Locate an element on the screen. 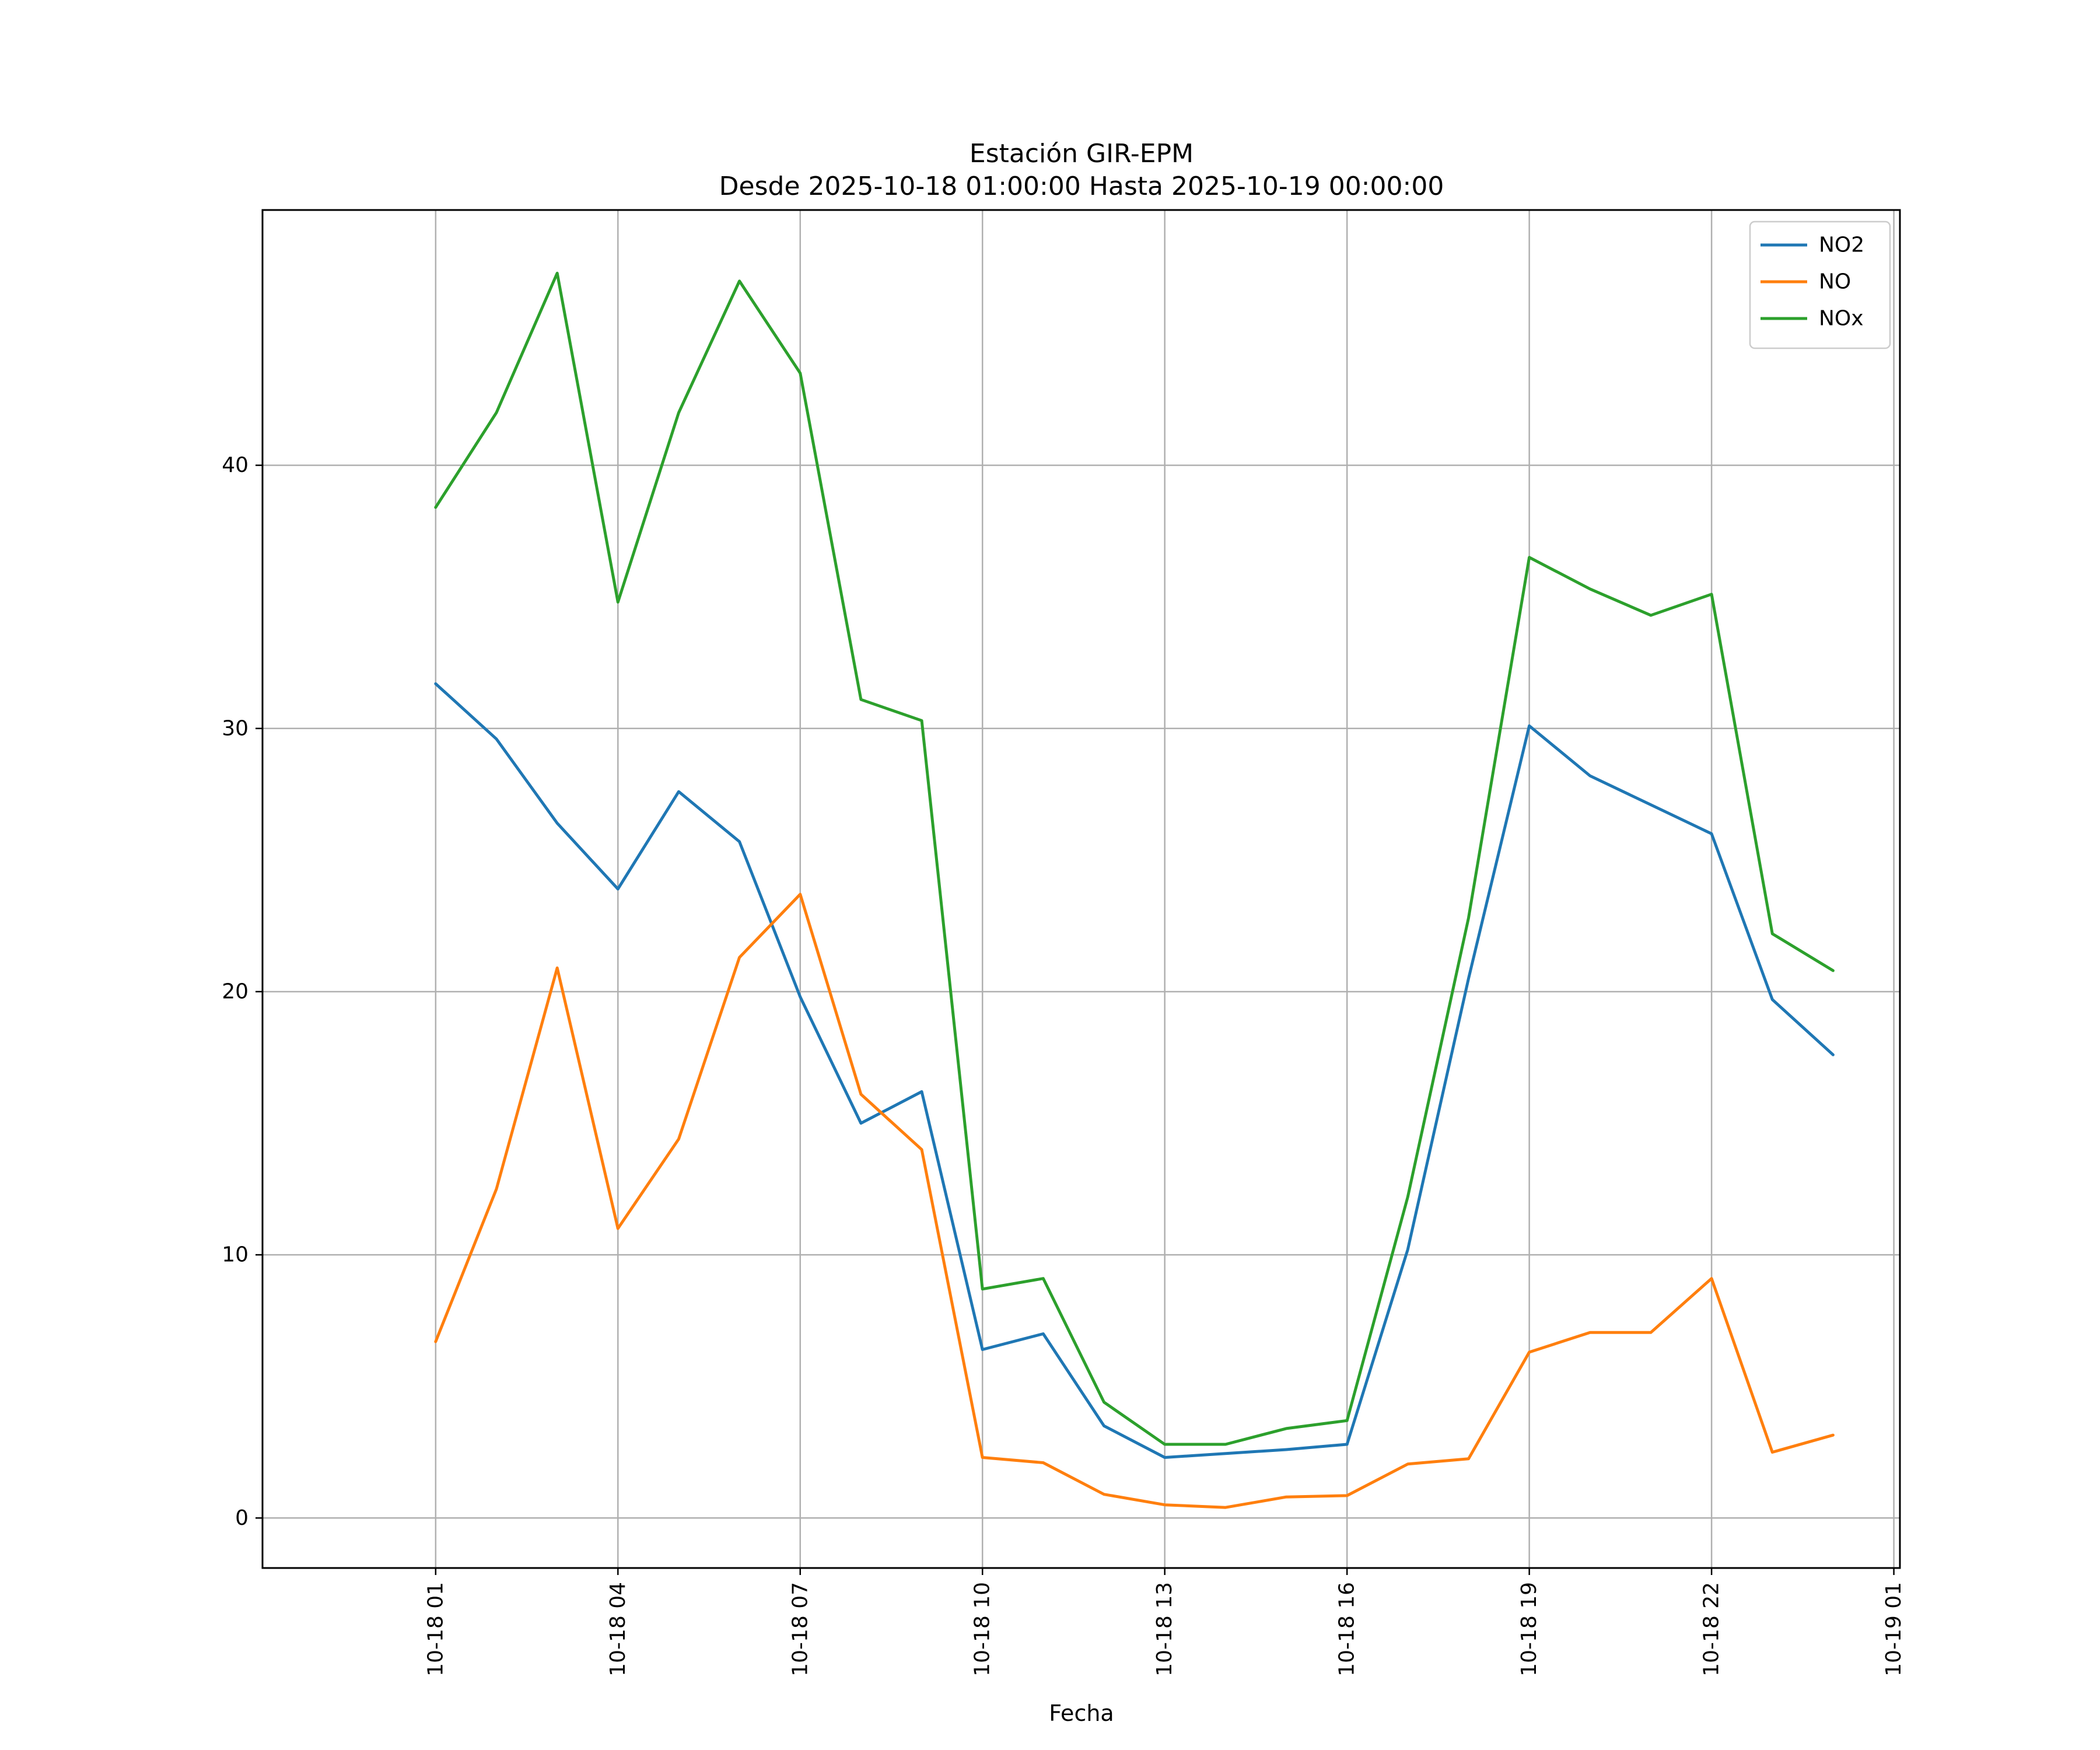 The width and height of the screenshot is (2100, 1750). y-tick-label: 10 is located at coordinates (235, 1255).